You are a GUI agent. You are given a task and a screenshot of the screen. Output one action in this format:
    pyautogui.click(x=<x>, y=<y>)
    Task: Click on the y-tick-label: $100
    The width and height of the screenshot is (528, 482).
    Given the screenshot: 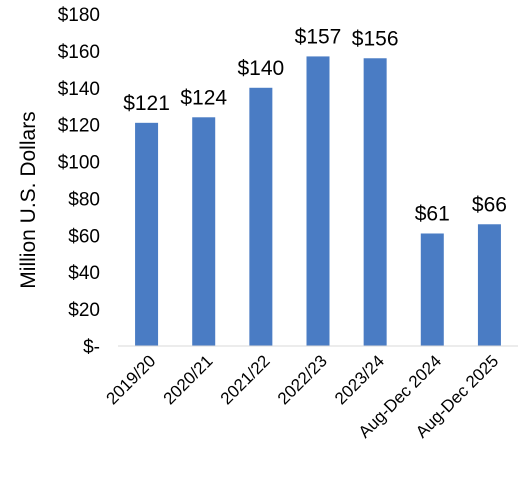 What is the action you would take?
    pyautogui.click(x=79, y=163)
    